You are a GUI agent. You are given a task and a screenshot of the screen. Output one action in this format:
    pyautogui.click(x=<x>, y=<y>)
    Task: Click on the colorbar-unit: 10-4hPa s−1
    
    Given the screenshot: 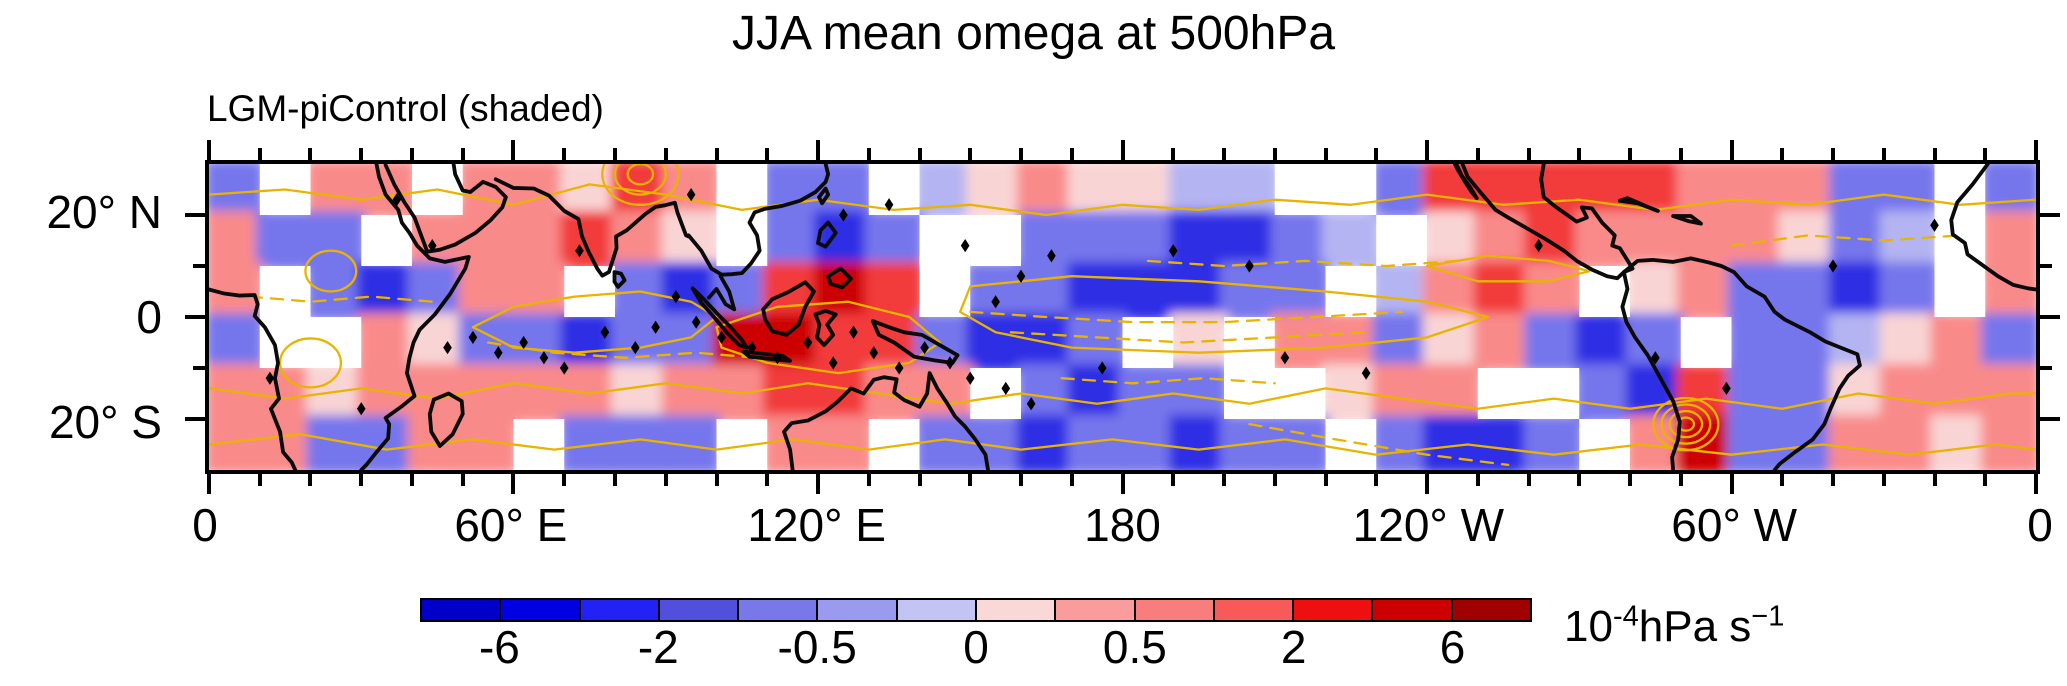 What is the action you would take?
    pyautogui.click(x=1674, y=627)
    